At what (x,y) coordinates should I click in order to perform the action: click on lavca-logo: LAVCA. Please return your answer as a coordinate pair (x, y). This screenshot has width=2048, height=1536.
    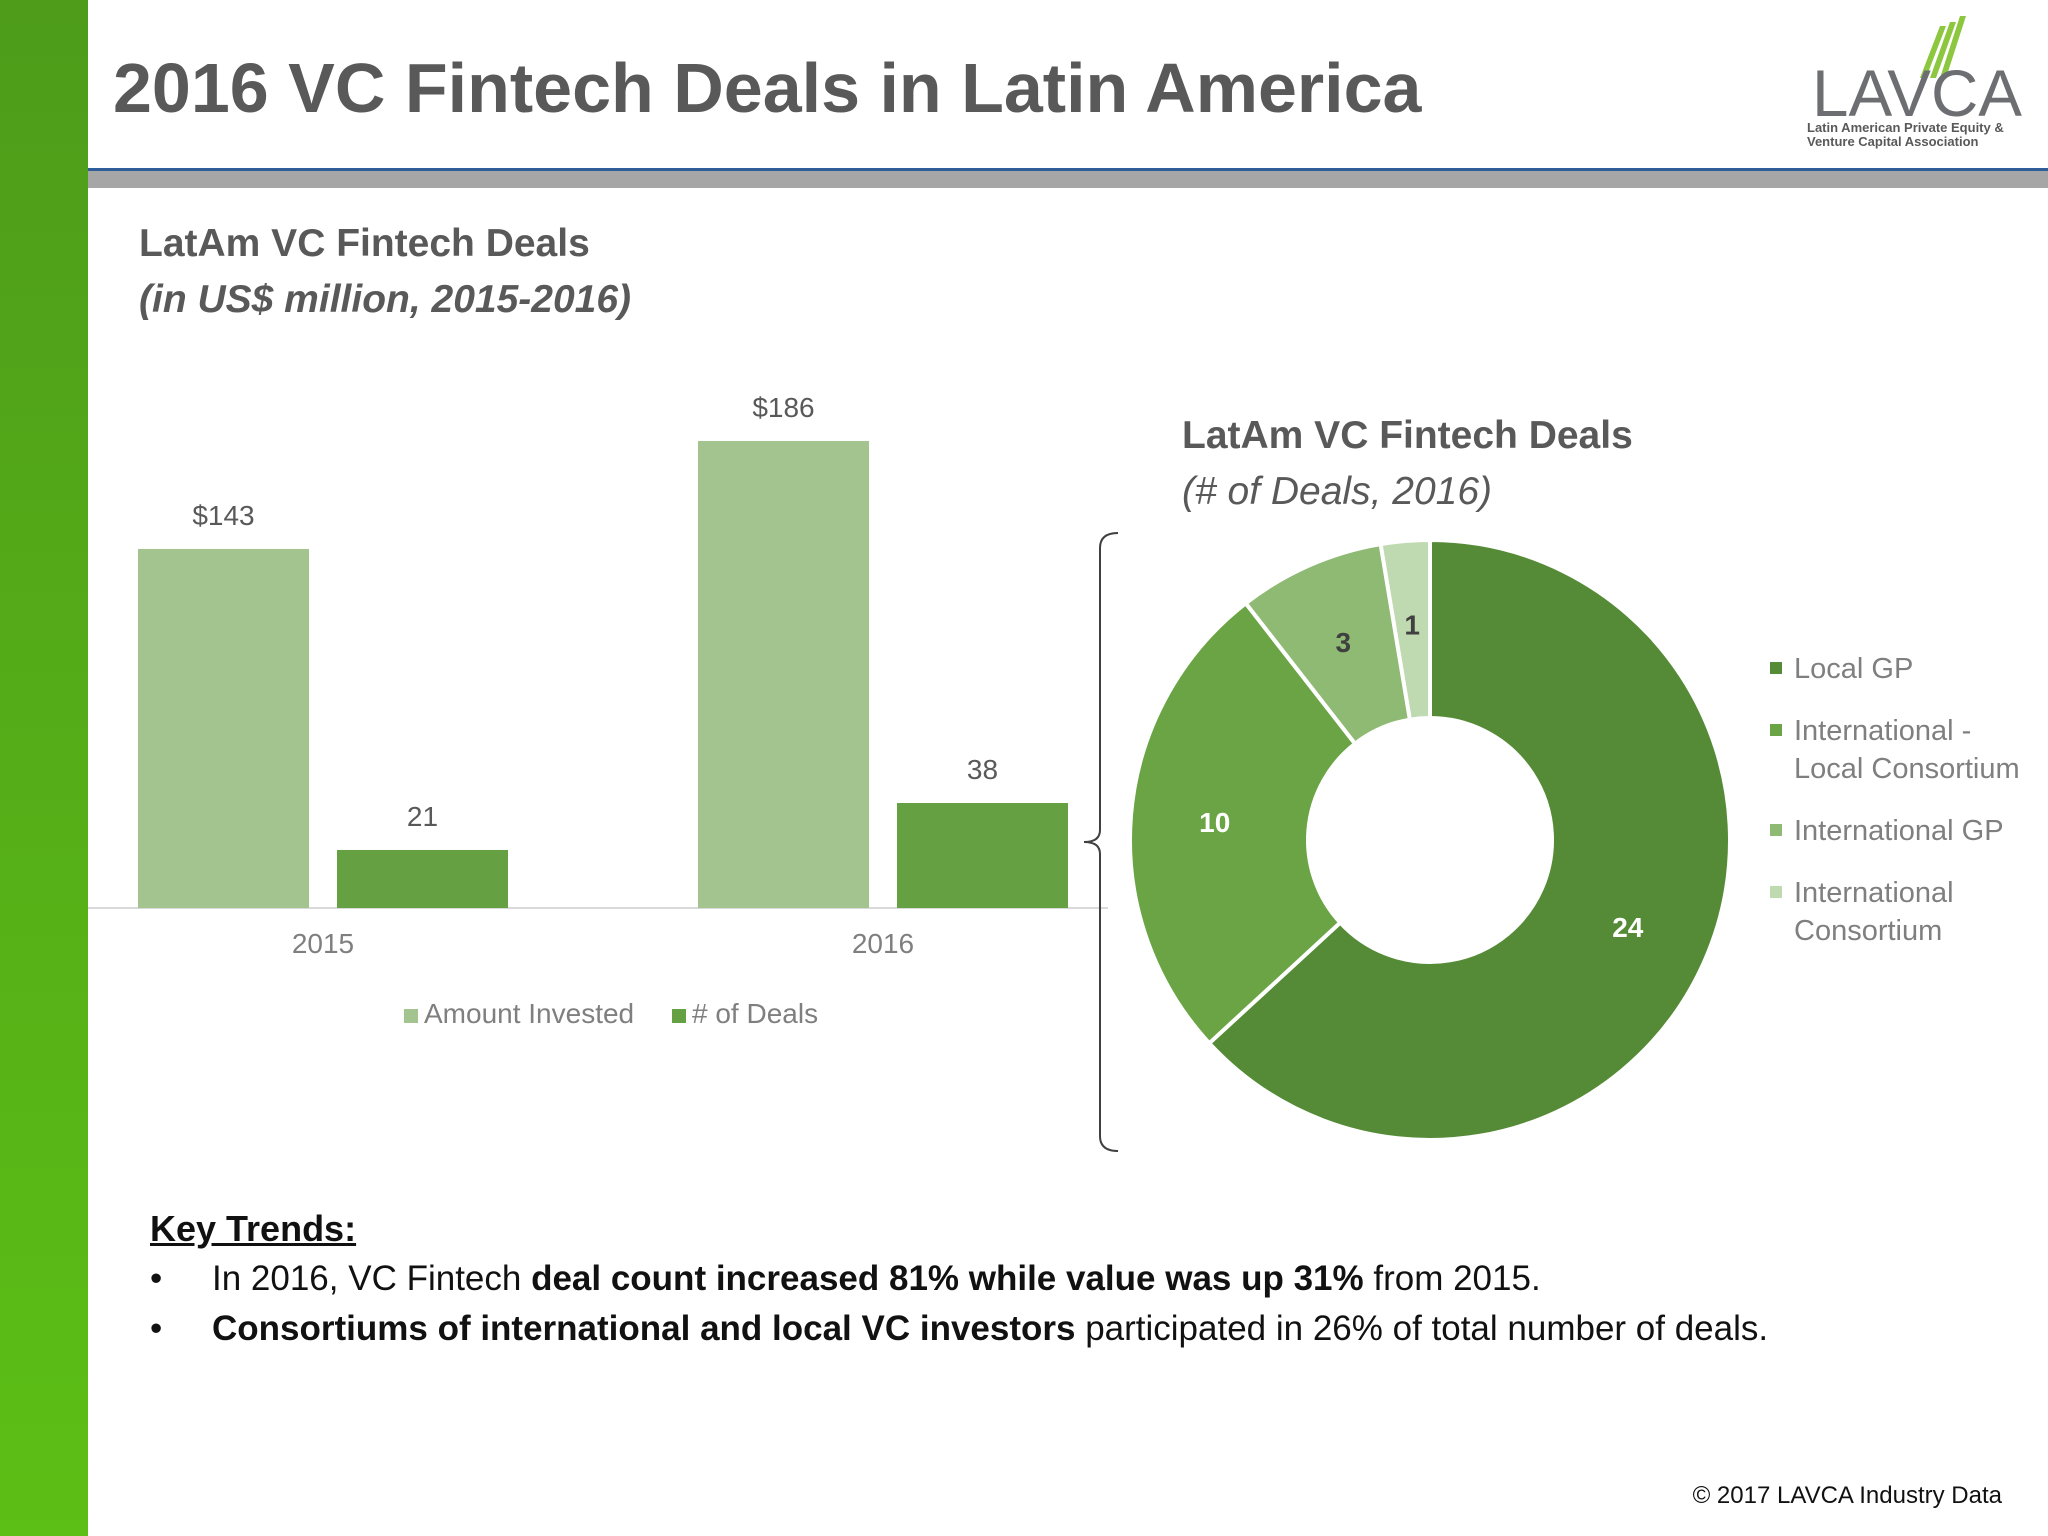
    Looking at the image, I should click on (1917, 73).